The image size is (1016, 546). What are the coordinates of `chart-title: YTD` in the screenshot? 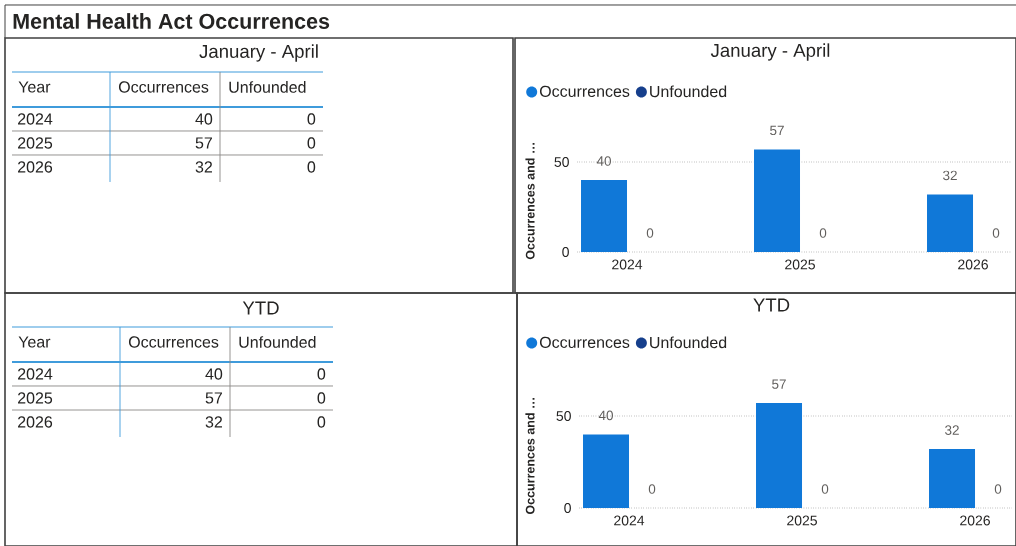 It's located at (771, 305).